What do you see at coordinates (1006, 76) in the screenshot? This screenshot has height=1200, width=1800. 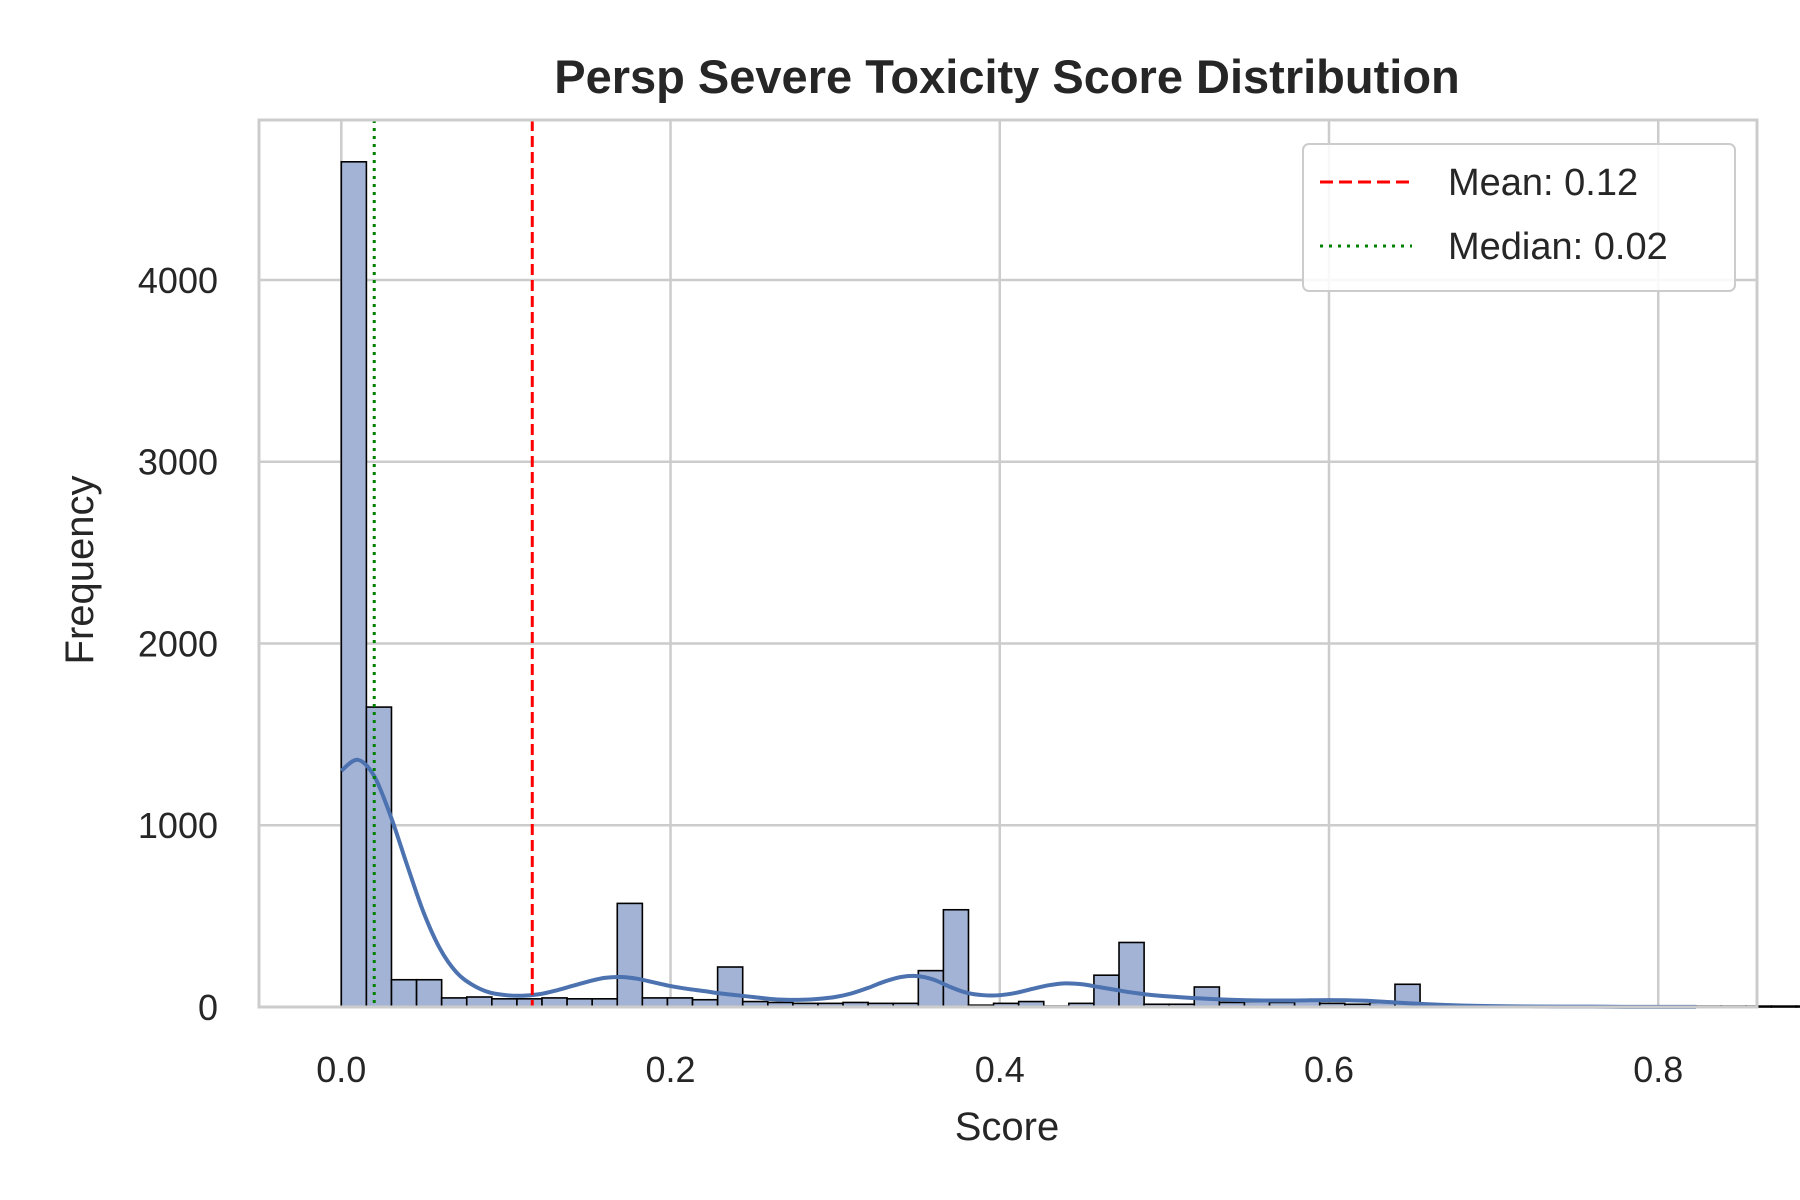 I see `chart-title: Persp Severe Toxicity Score Distribution` at bounding box center [1006, 76].